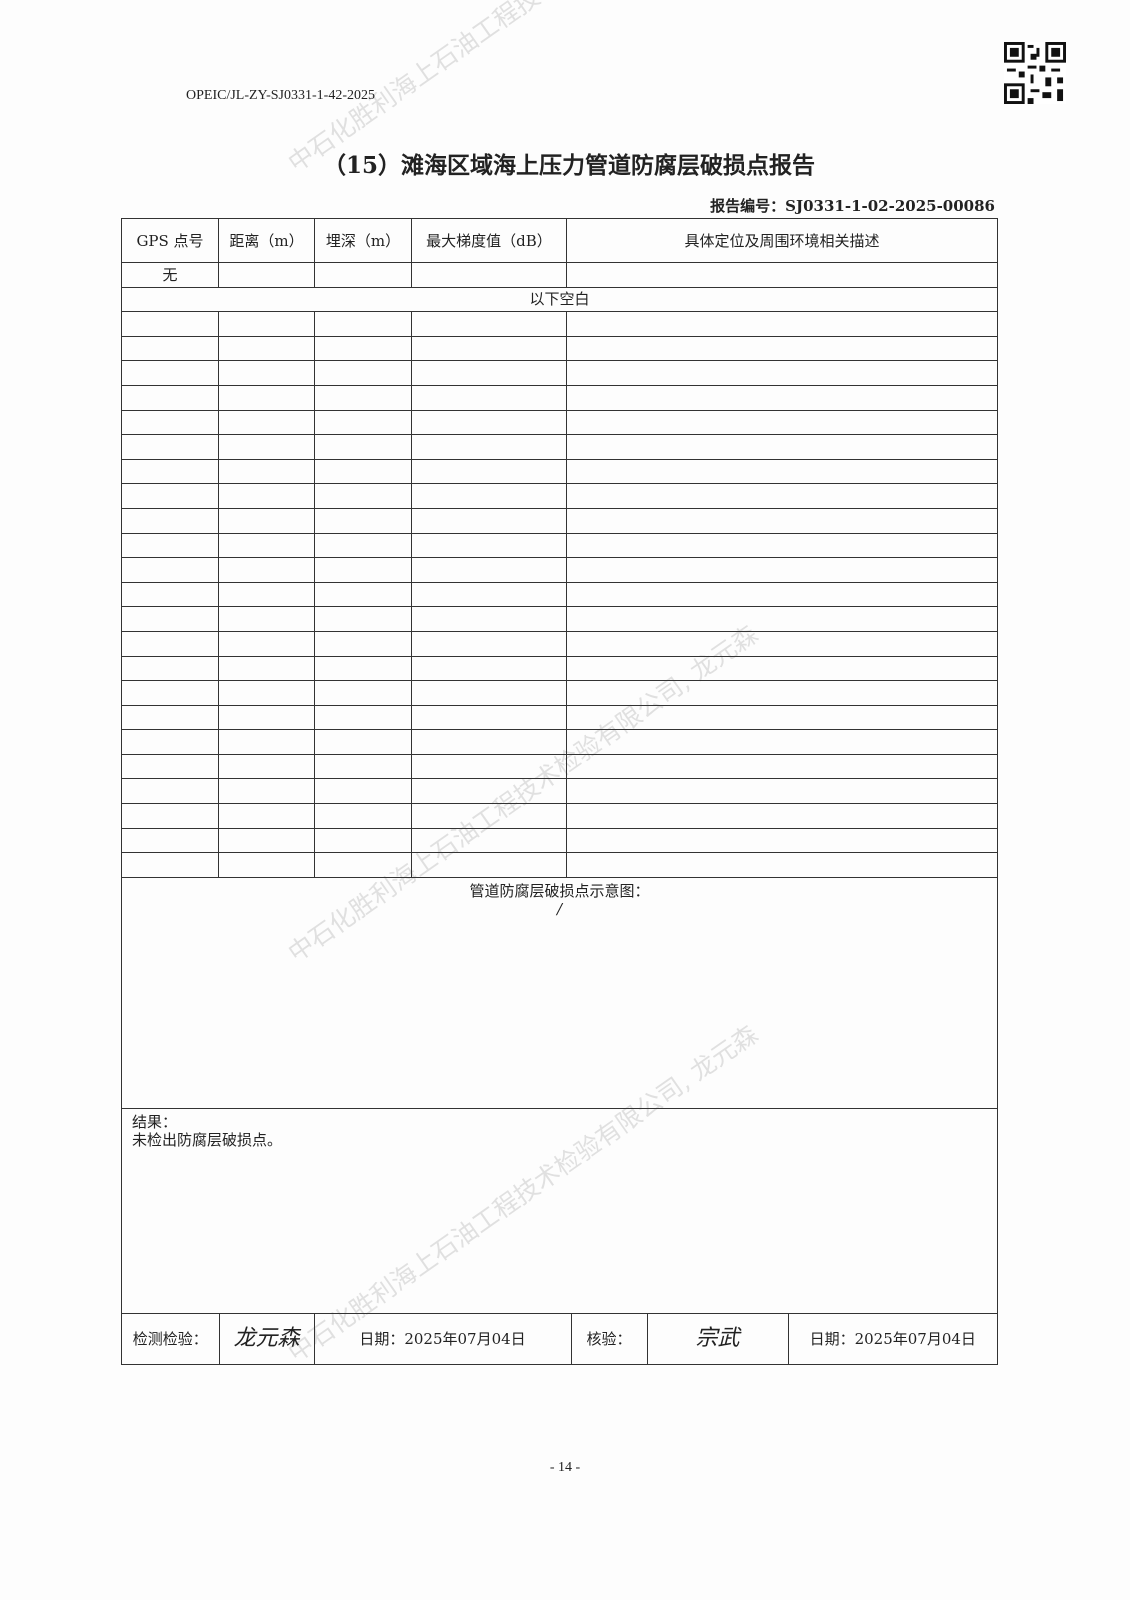  Describe the element at coordinates (565, 1467) in the screenshot. I see `page-number: - 14 -` at that location.